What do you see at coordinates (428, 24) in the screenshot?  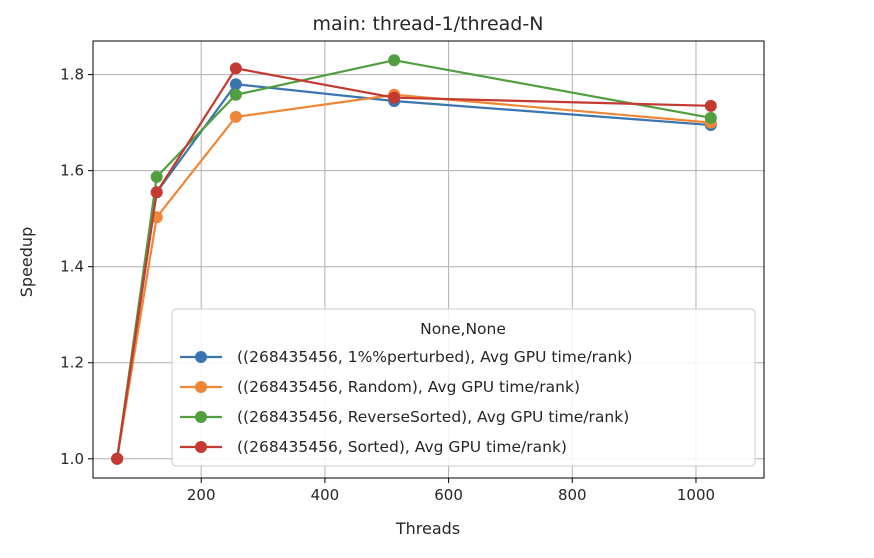 I see `chart-title: main: thread-1/thread-N` at bounding box center [428, 24].